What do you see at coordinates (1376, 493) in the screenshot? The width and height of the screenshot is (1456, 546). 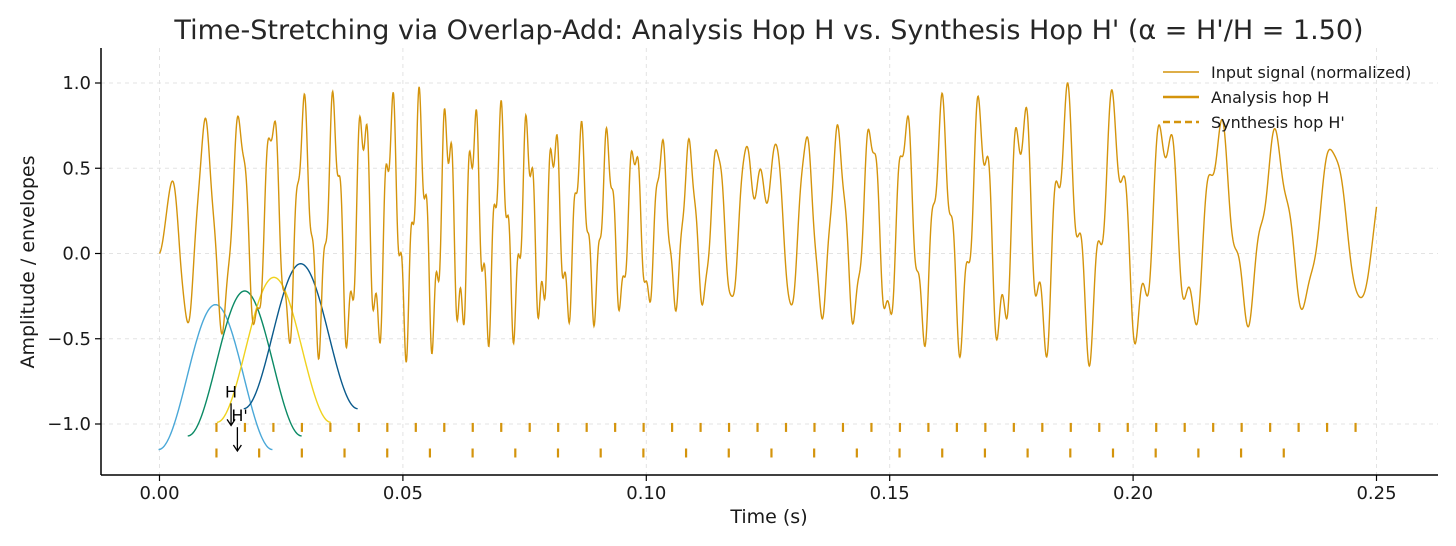 I see `x-tick-label-5: 0.25` at bounding box center [1376, 493].